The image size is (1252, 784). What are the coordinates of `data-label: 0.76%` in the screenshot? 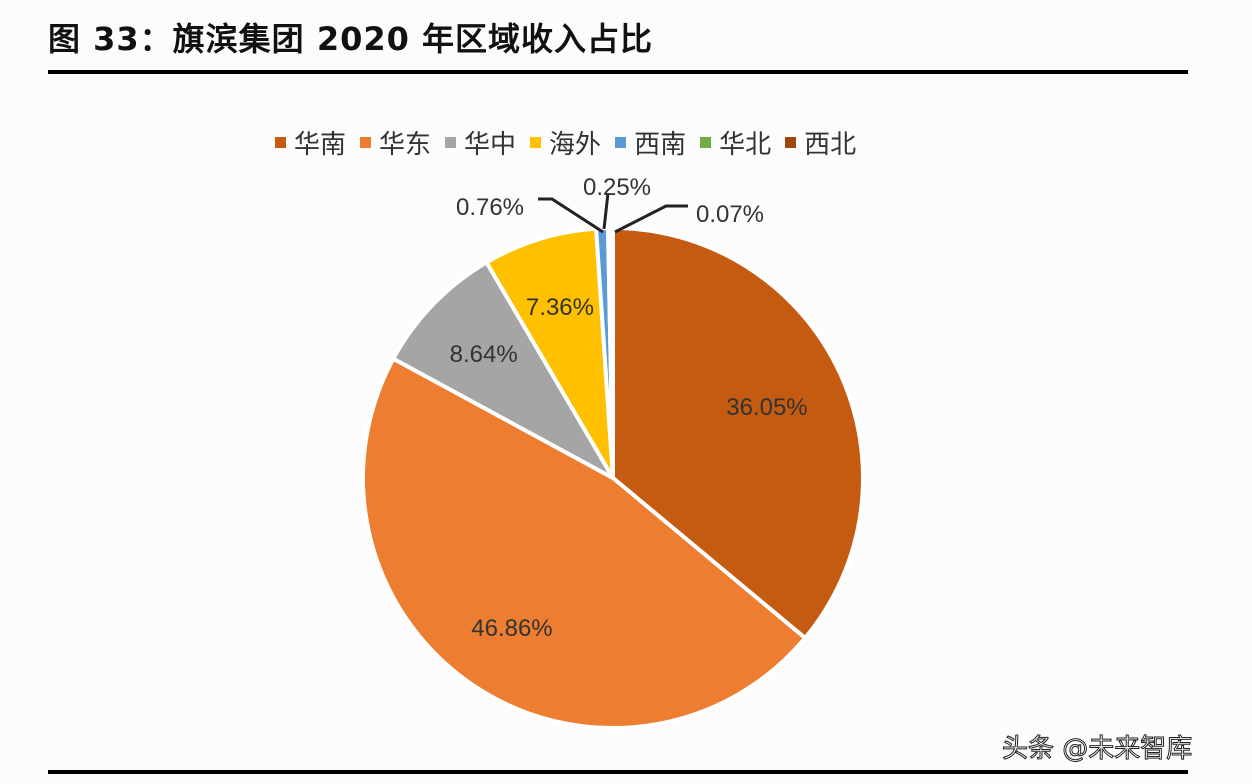 It's located at (490, 207).